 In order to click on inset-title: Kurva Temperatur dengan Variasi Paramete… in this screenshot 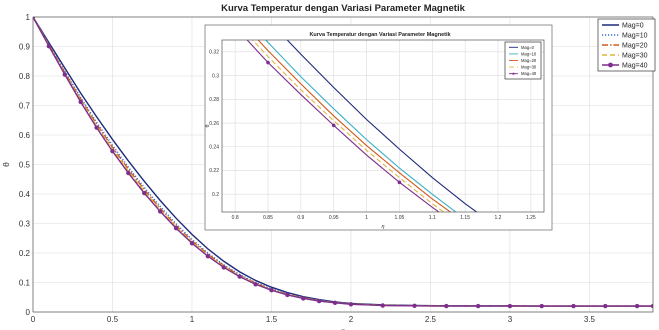, I will do `click(380, 35)`.